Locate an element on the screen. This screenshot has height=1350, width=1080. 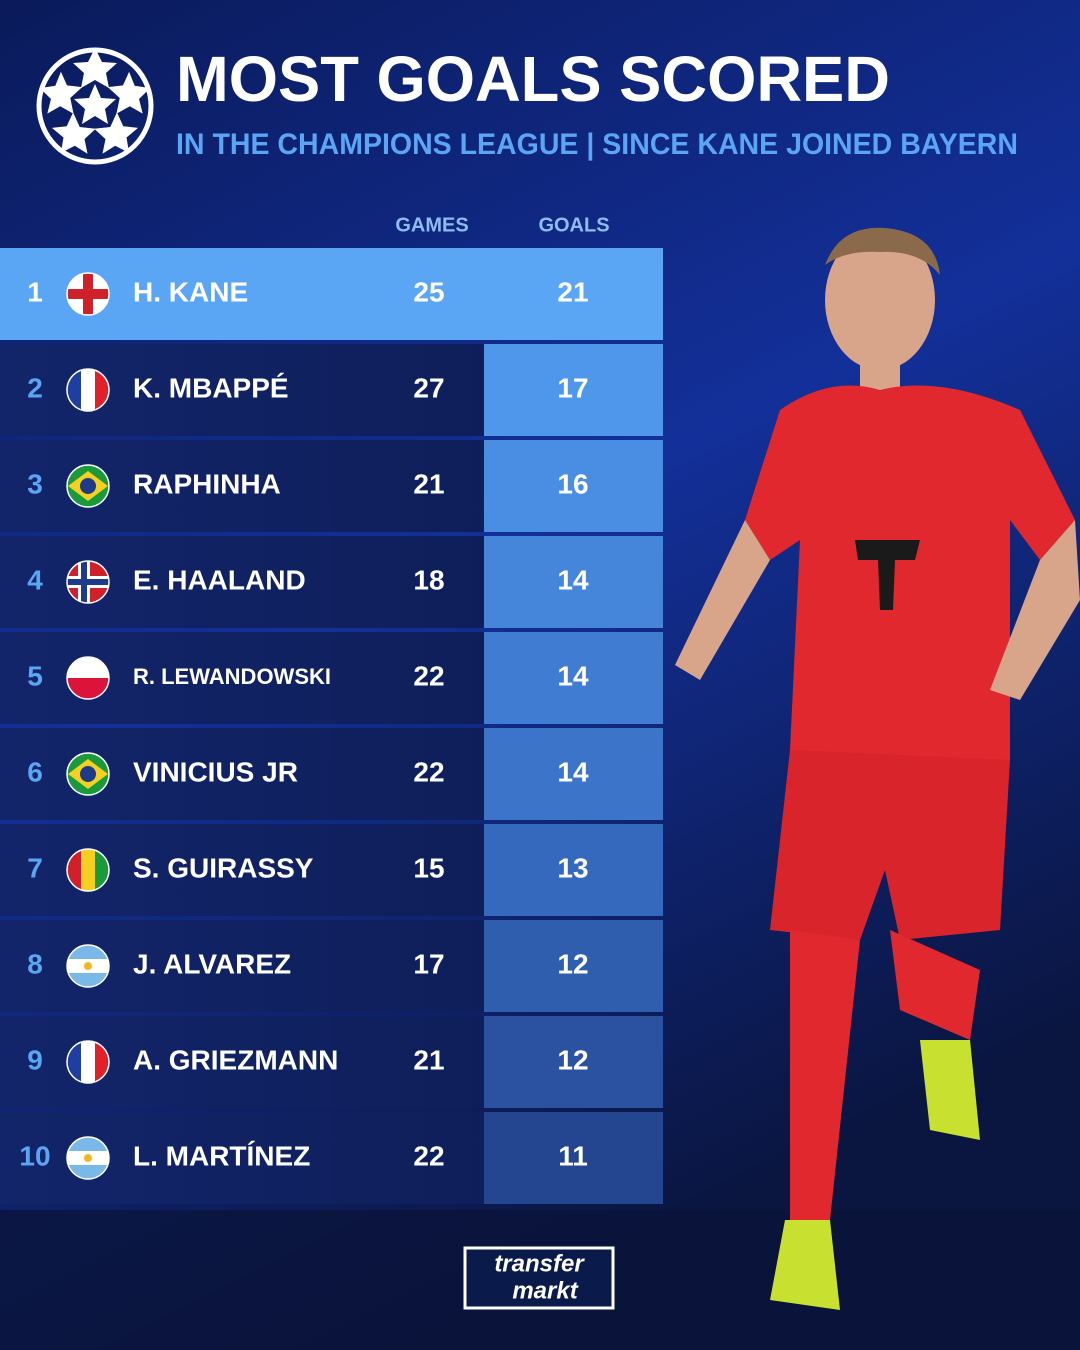
logo-text: transfer is located at coordinates (539, 1263).